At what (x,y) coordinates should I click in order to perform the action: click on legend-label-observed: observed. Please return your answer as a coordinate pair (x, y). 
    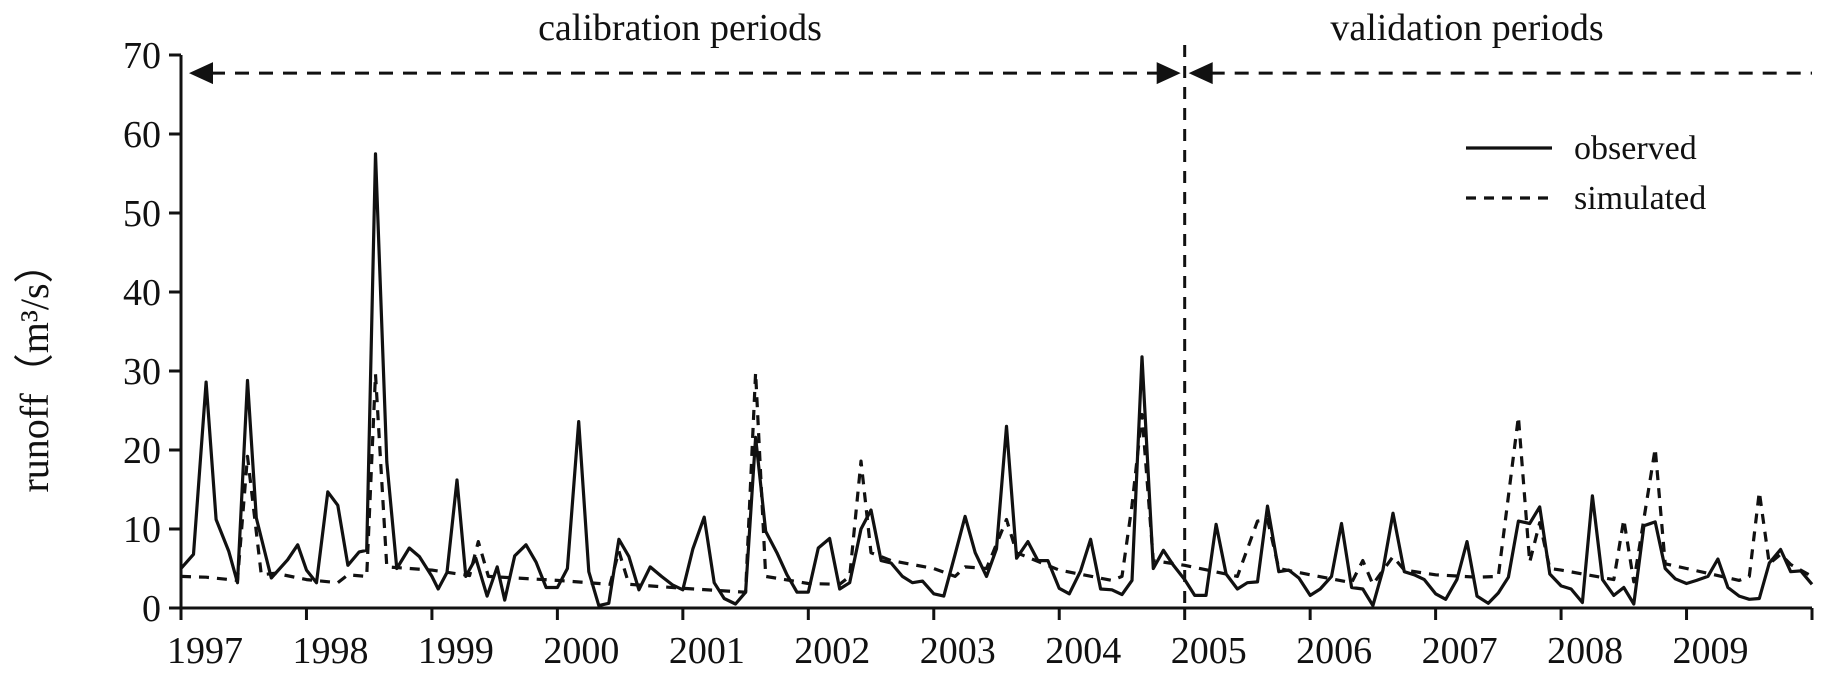
    Looking at the image, I should click on (1635, 148).